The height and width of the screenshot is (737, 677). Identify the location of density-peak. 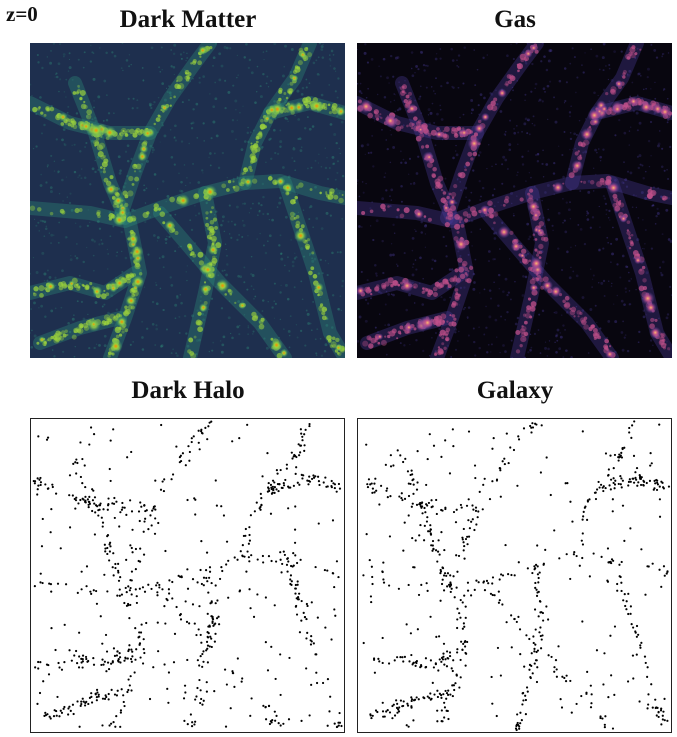
(280, 181).